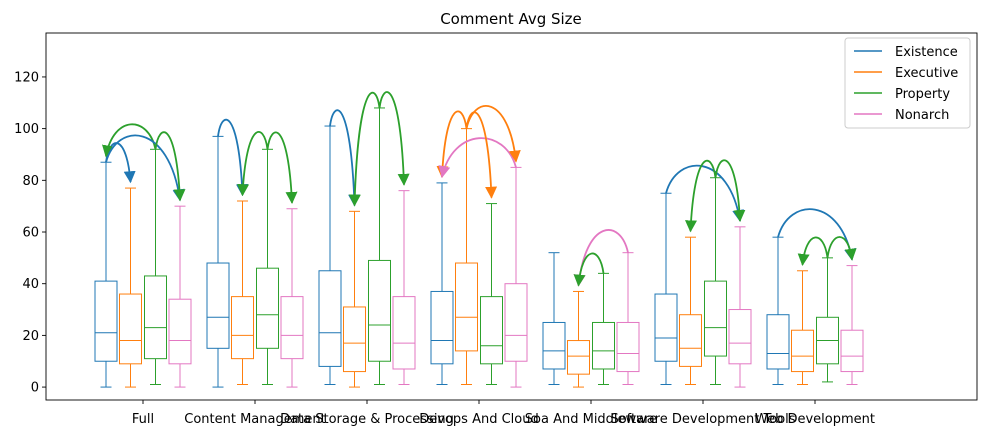 The height and width of the screenshot is (435, 986). Describe the element at coordinates (907, 83) in the screenshot. I see `legend: Existence Executive Property Nonarch` at that location.